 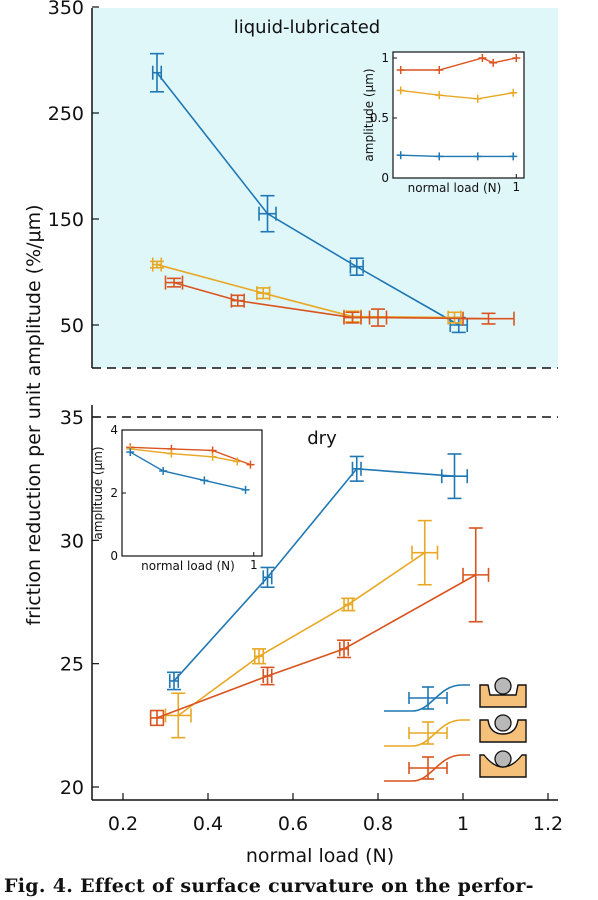 What do you see at coordinates (308, 199) in the screenshot?
I see `lub-line-blue` at bounding box center [308, 199].